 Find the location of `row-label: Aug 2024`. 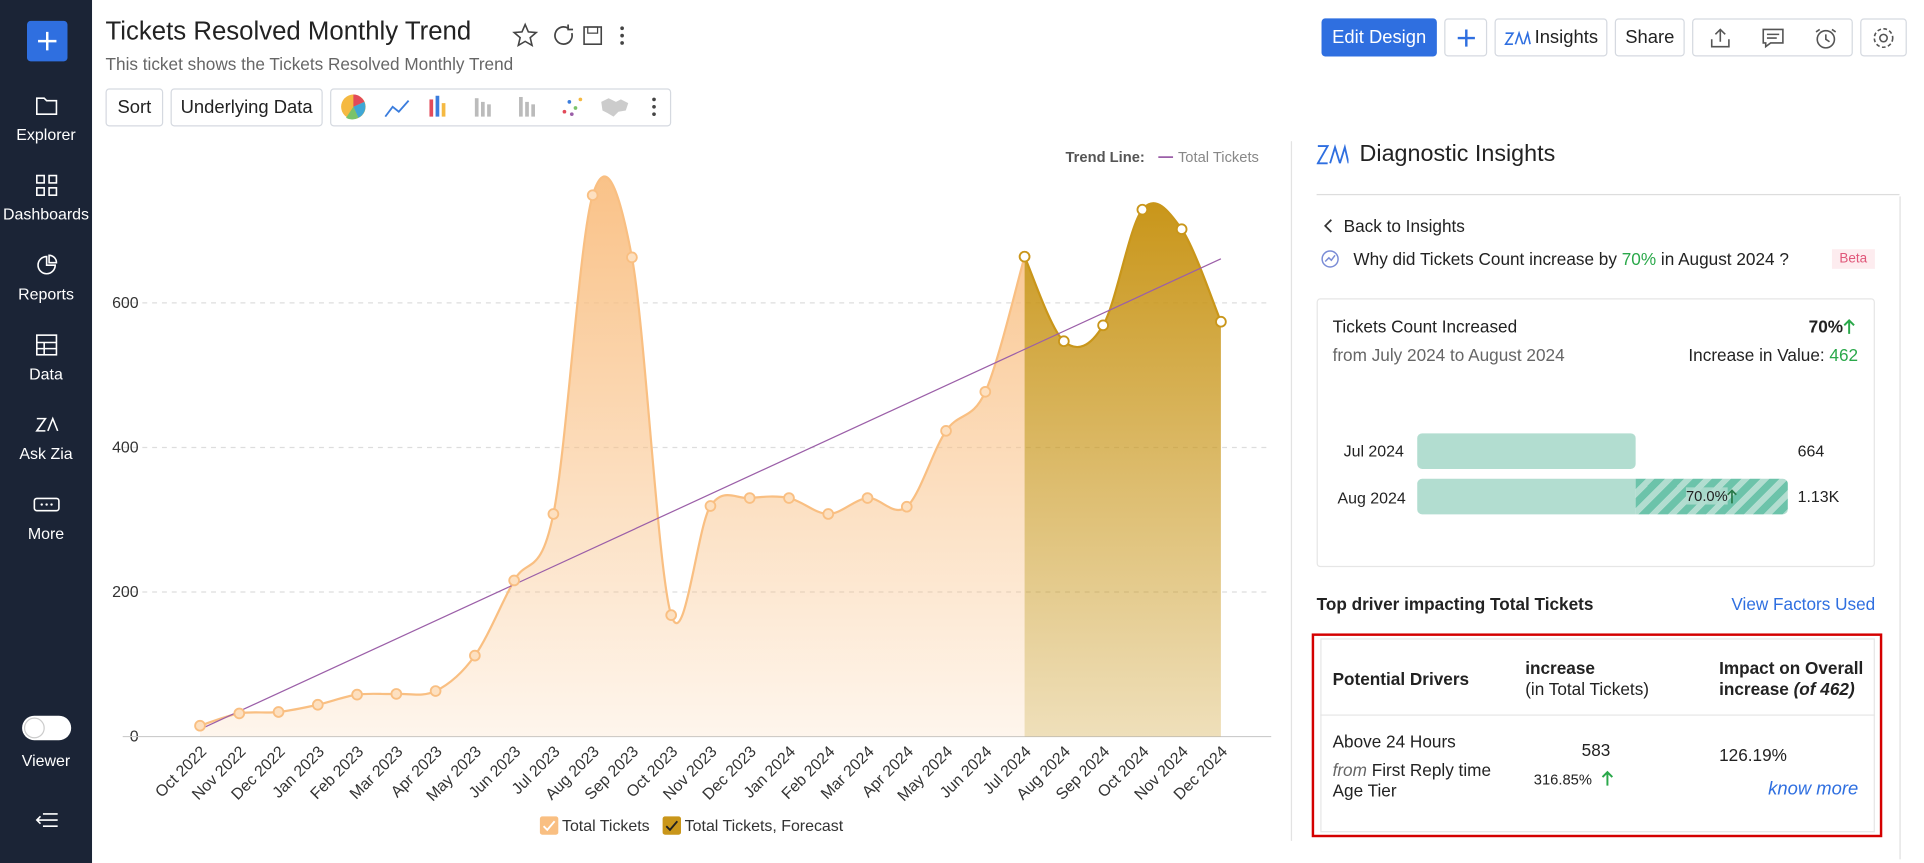

row-label: Aug 2024 is located at coordinates (1371, 497).